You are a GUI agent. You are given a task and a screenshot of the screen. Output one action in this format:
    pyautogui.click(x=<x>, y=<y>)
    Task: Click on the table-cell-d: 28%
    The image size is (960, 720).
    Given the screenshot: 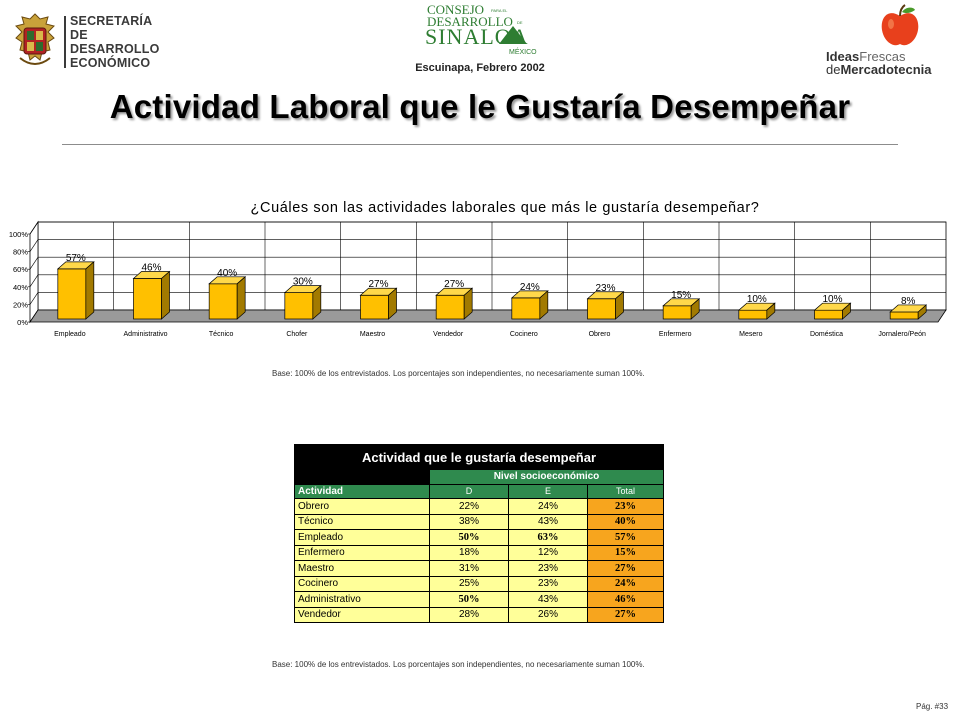 What is the action you would take?
    pyautogui.click(x=469, y=615)
    